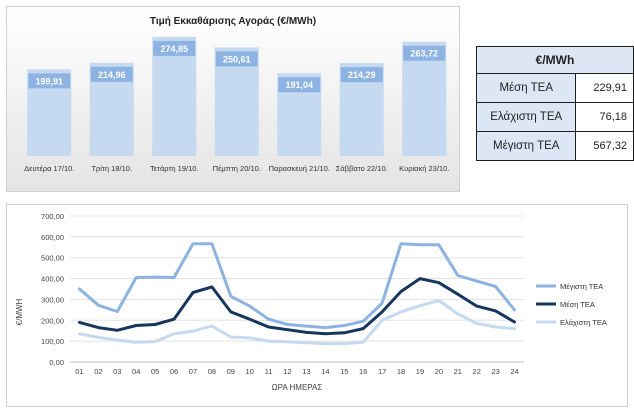 The image size is (634, 408). Describe the element at coordinates (287, 371) in the screenshot. I see `x-tick-label: 12` at that location.